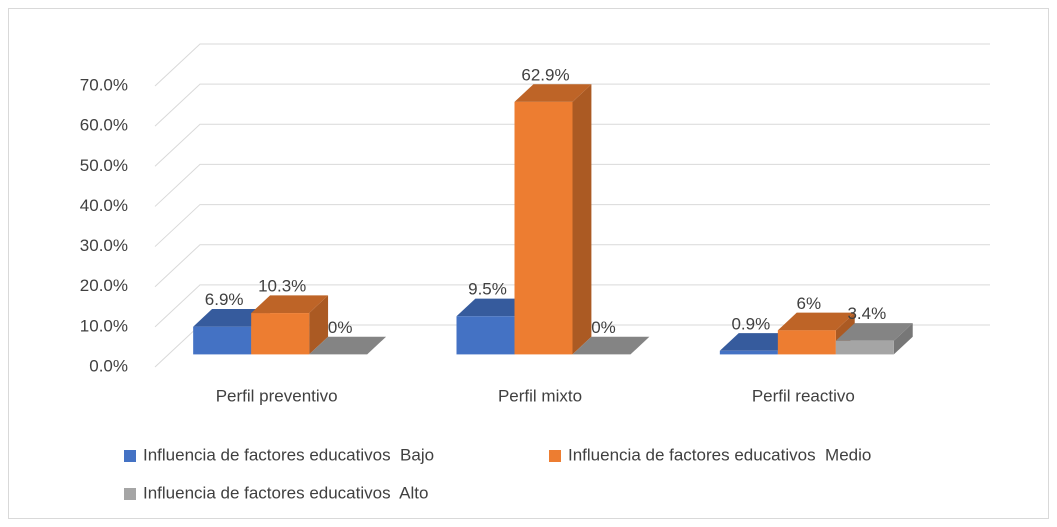 The width and height of the screenshot is (1057, 527). I want to click on y-tick-label: 50.0%, so click(104, 165).